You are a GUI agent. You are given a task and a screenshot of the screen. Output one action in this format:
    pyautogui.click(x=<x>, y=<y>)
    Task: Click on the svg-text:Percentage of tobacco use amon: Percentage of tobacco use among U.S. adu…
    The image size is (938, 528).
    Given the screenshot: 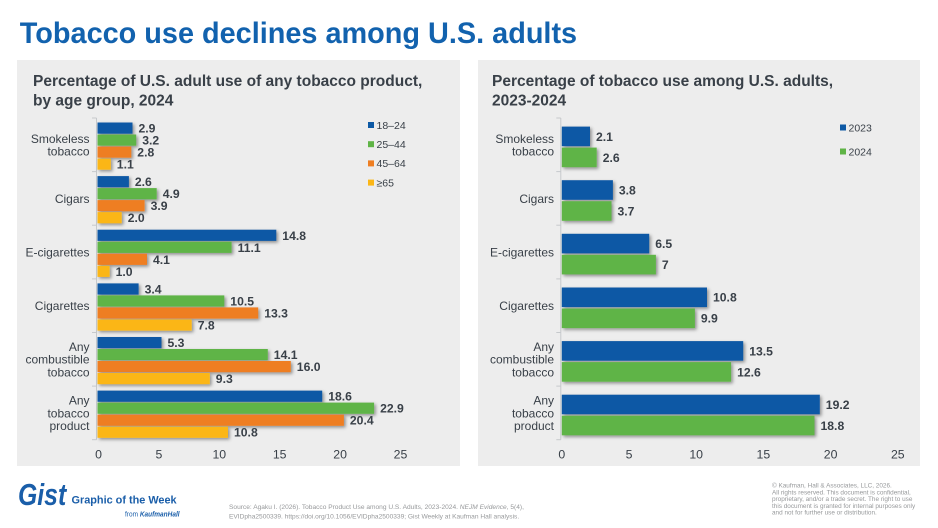 What is the action you would take?
    pyautogui.click(x=662, y=81)
    